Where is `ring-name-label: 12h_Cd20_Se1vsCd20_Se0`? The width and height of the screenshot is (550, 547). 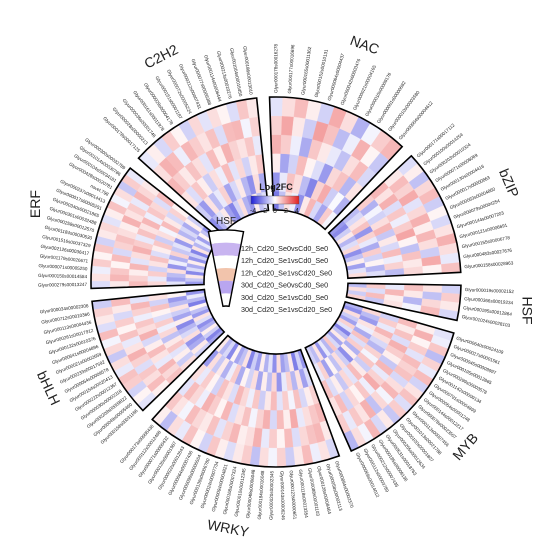
ring-name-label: 12h_Cd20_Se1vsCd20_Se0 is located at coordinates (286, 272).